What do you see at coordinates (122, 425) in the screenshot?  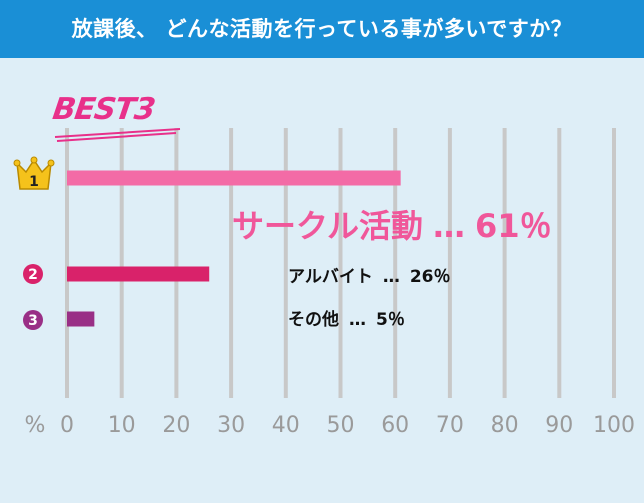 I see `x-tick-label: 10` at bounding box center [122, 425].